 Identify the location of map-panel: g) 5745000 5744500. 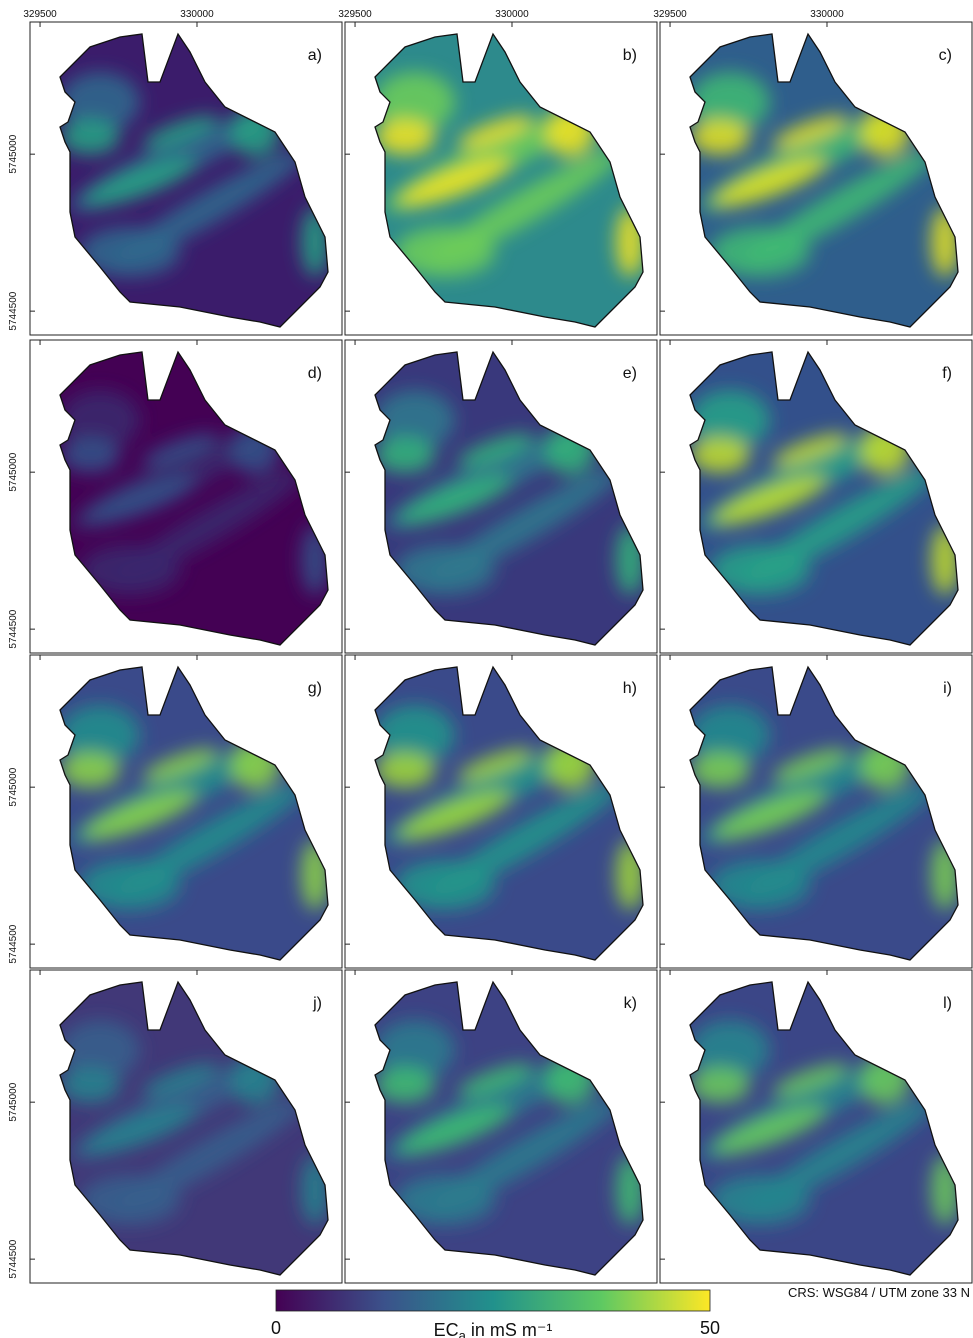
(175, 811).